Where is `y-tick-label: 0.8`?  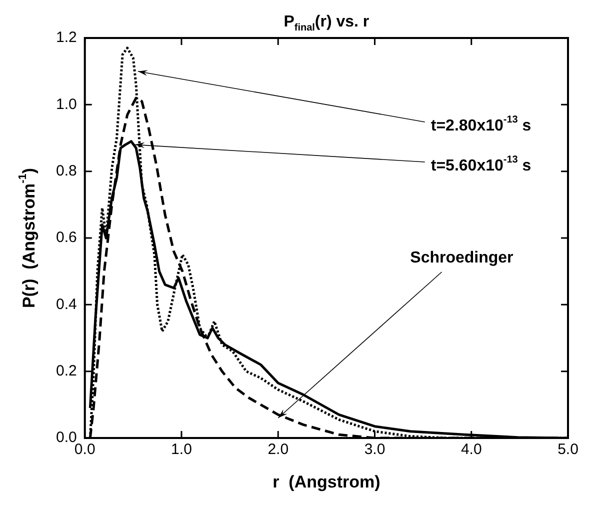
y-tick-label: 0.8 is located at coordinates (66, 171).